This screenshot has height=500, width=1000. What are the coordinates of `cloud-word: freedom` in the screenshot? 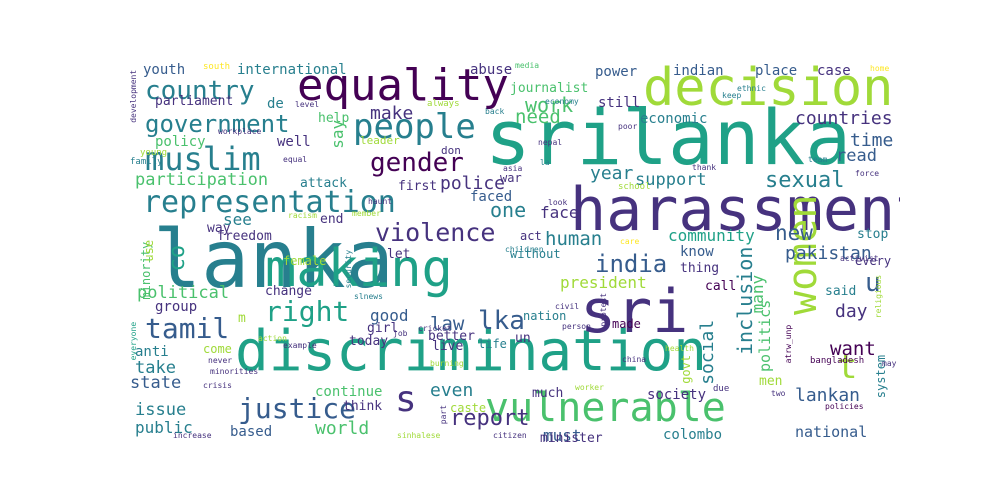 It's located at (244, 236).